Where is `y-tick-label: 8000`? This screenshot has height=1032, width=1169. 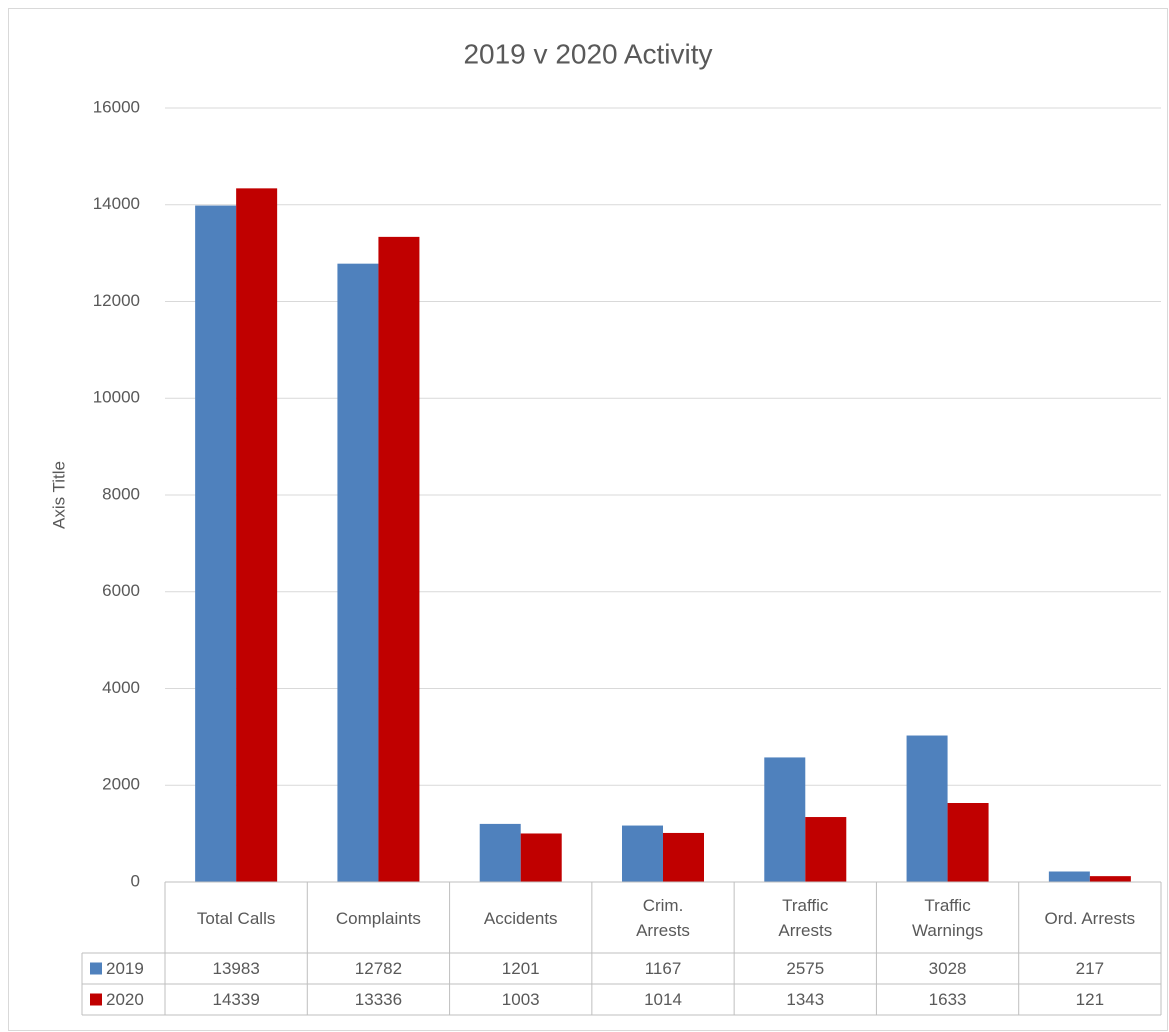
y-tick-label: 8000 is located at coordinates (121, 493).